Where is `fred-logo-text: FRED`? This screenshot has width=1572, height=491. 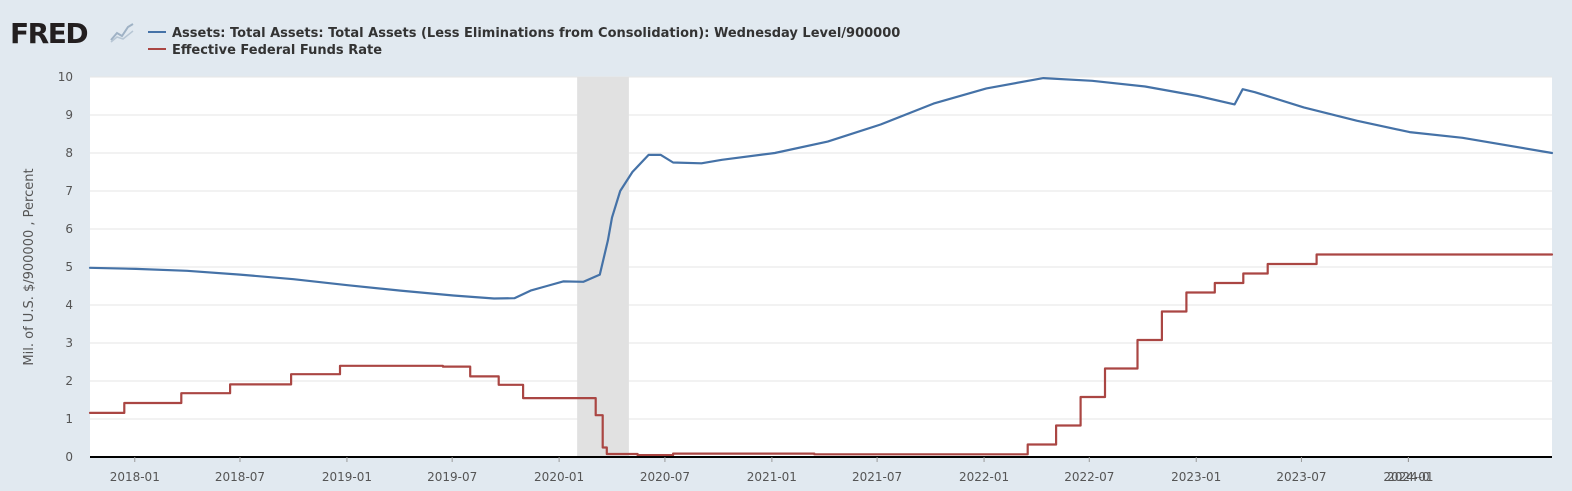
fred-logo-text: FRED is located at coordinates (48, 33).